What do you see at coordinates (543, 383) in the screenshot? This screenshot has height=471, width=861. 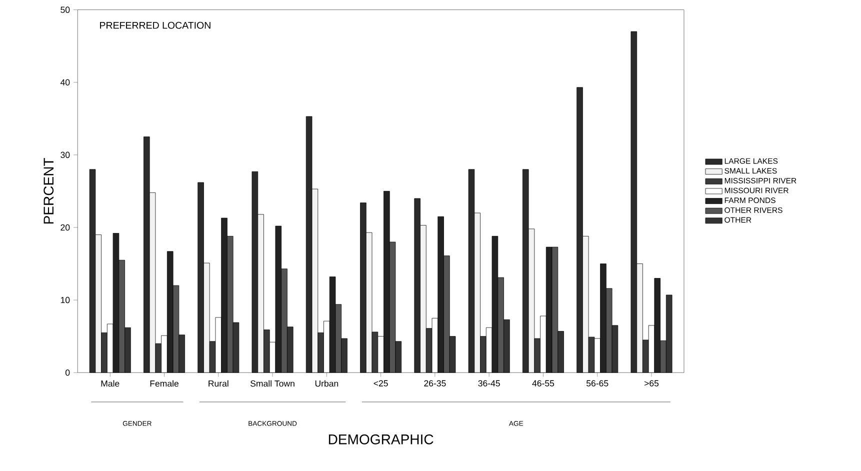 I see `x-tick-label: 46-55` at bounding box center [543, 383].